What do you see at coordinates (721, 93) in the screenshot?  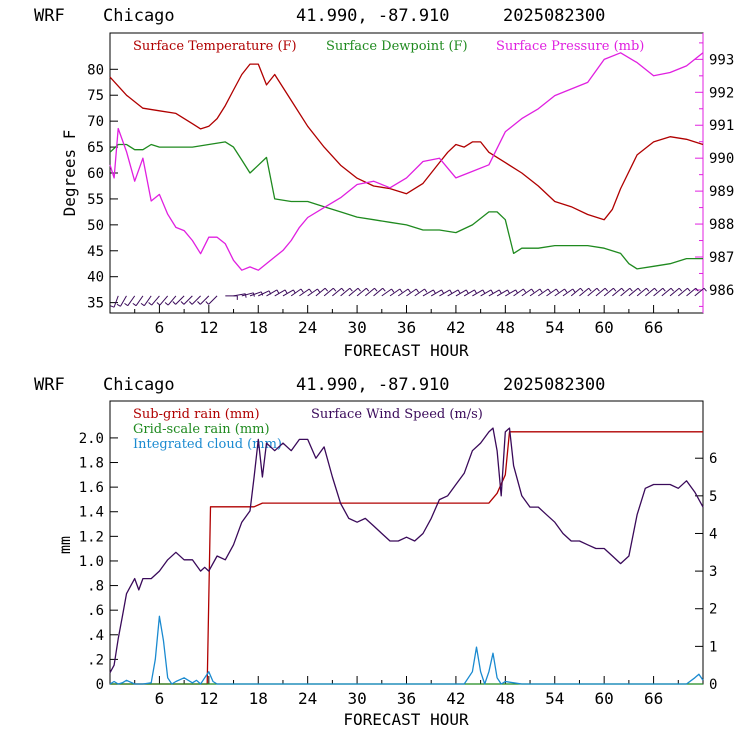 I see `y2-tick-label: 992` at bounding box center [721, 93].